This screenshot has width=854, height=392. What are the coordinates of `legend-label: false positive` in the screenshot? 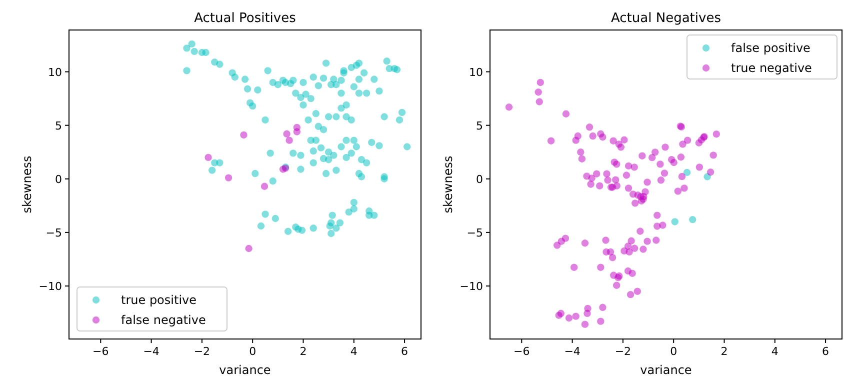 It's located at (770, 48).